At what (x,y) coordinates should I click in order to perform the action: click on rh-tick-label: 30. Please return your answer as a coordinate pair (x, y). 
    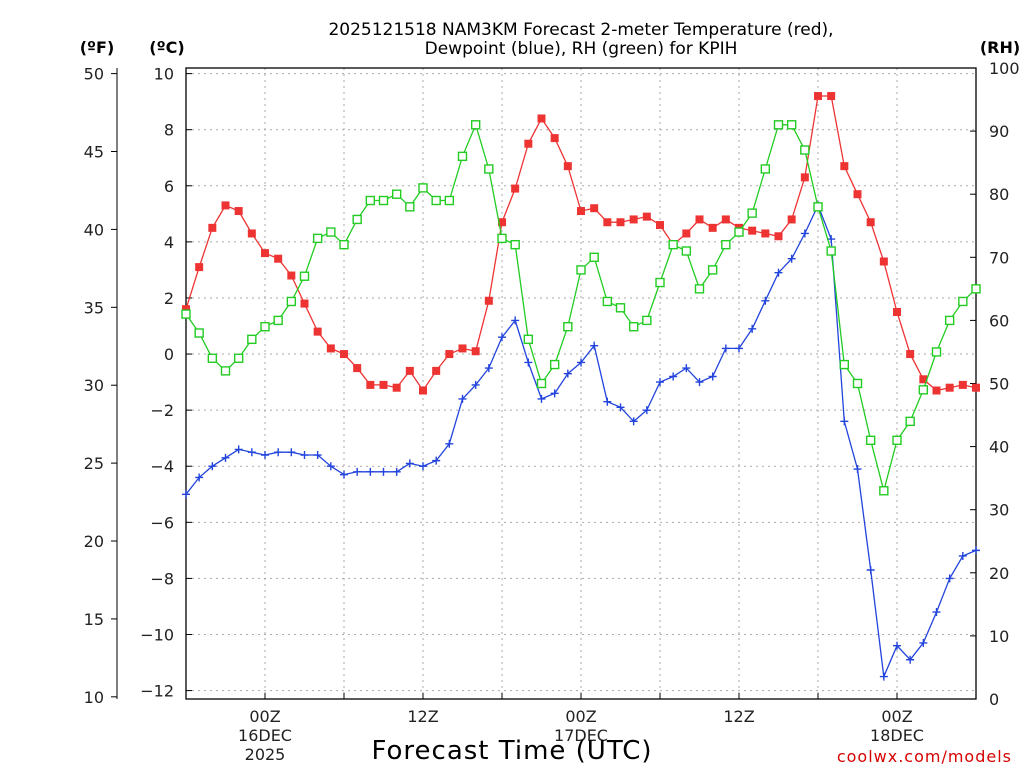
    Looking at the image, I should click on (999, 510).